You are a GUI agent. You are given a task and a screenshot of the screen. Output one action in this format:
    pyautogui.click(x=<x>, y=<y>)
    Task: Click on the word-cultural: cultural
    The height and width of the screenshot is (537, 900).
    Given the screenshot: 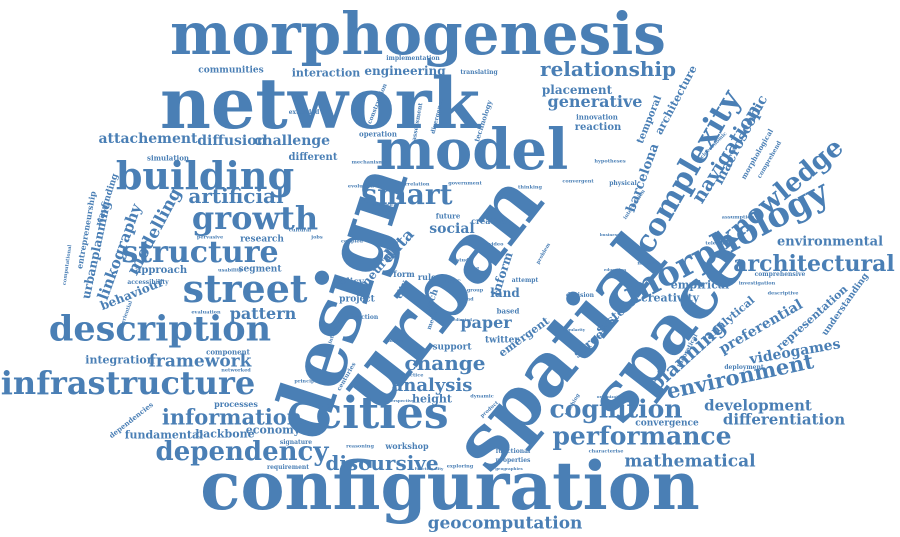 What is the action you would take?
    pyautogui.click(x=300, y=230)
    